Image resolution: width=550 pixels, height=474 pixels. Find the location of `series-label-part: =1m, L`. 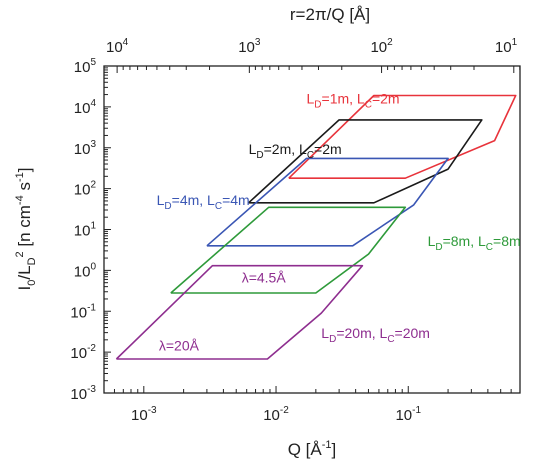

series-label-part: =1m, L is located at coordinates (343, 99).